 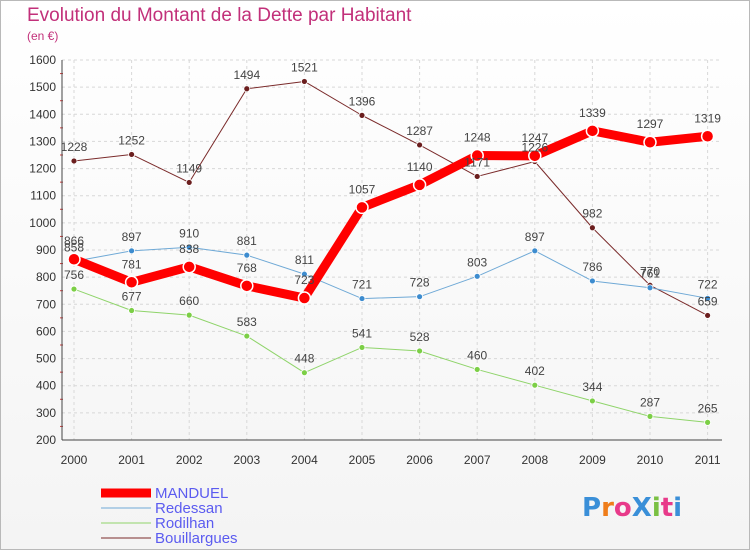 I want to click on data-label-rodilhan: 460, so click(x=477, y=355).